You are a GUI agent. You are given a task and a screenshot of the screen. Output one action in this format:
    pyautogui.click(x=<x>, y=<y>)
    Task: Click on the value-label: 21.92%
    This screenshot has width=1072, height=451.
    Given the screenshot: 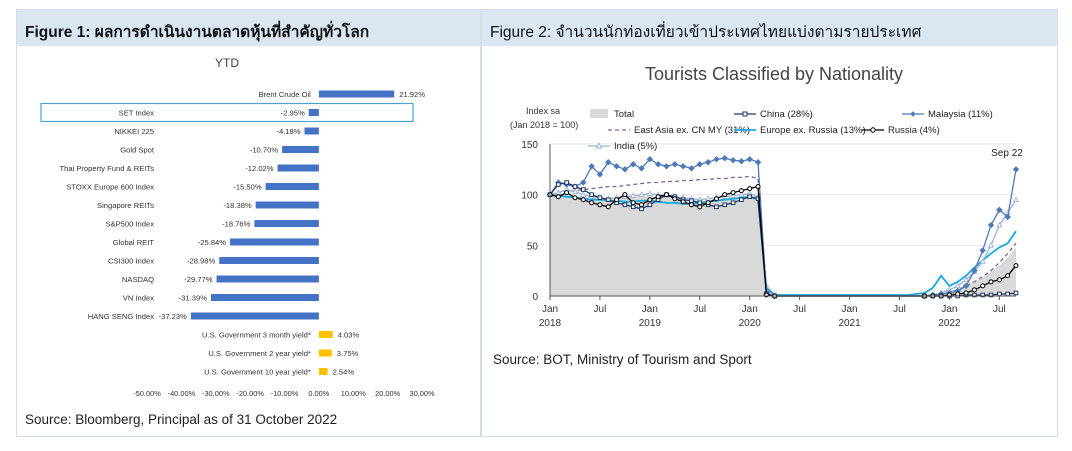 What is the action you would take?
    pyautogui.click(x=412, y=94)
    